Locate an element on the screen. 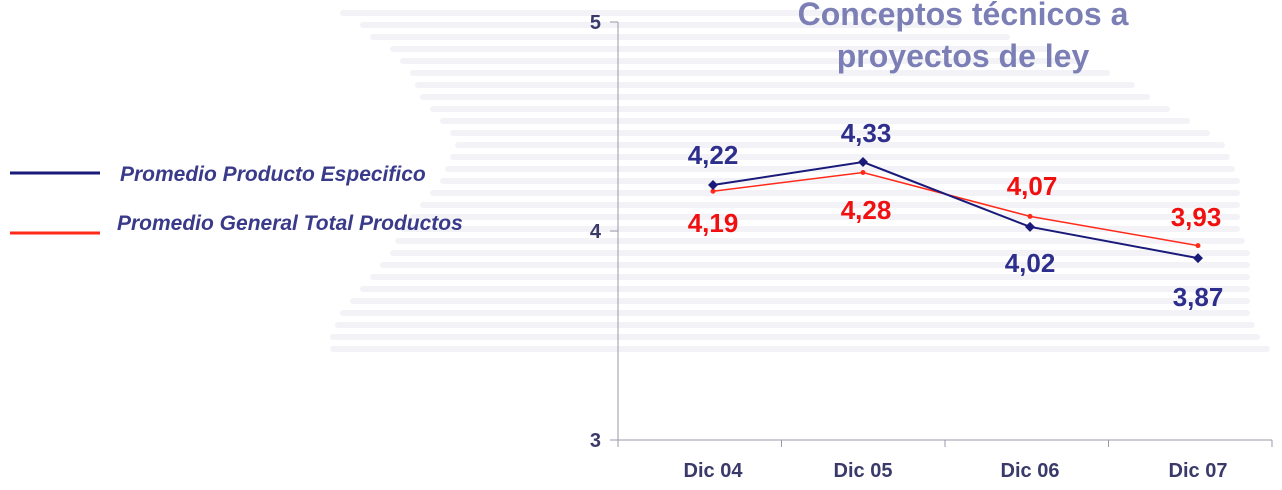  series-group is located at coordinates (955, 210).